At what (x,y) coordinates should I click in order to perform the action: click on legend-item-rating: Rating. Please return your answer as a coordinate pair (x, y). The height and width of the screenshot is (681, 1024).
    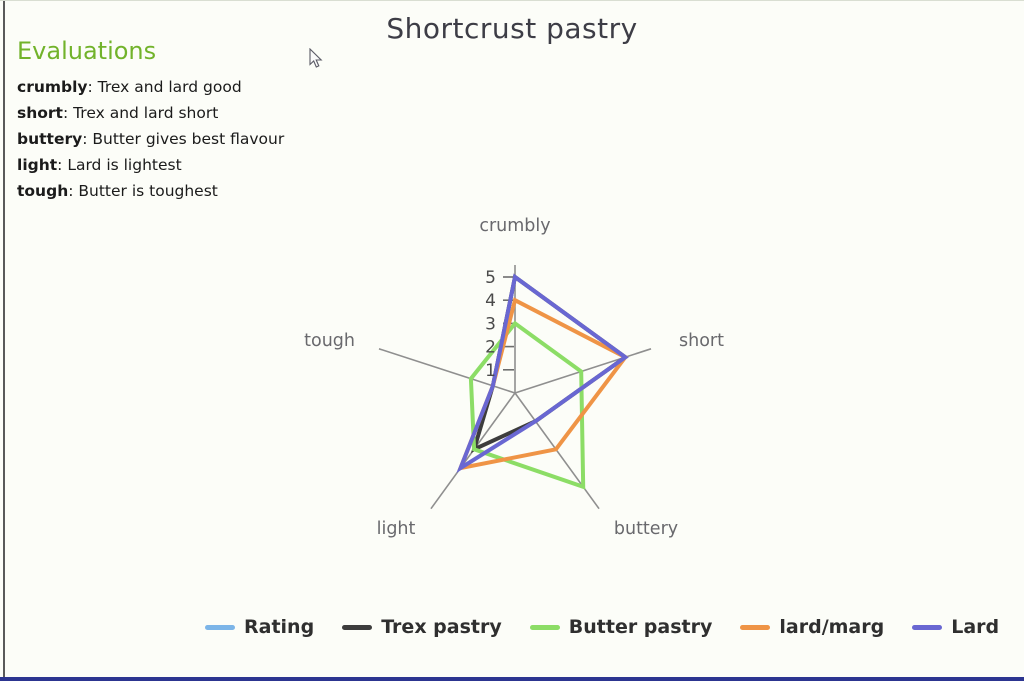
    Looking at the image, I should click on (259, 627).